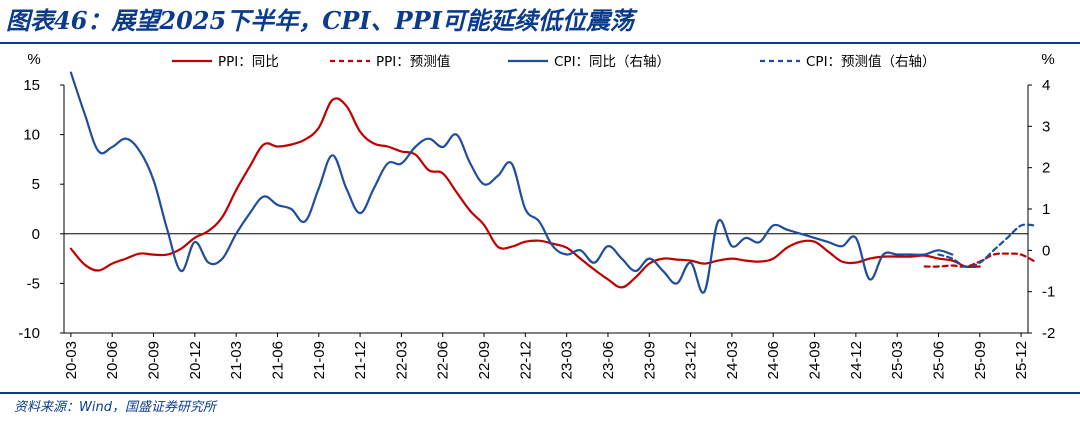 This screenshot has height=422, width=1080. What do you see at coordinates (195, 360) in the screenshot?
I see `x-tick-label: 20-12` at bounding box center [195, 360].